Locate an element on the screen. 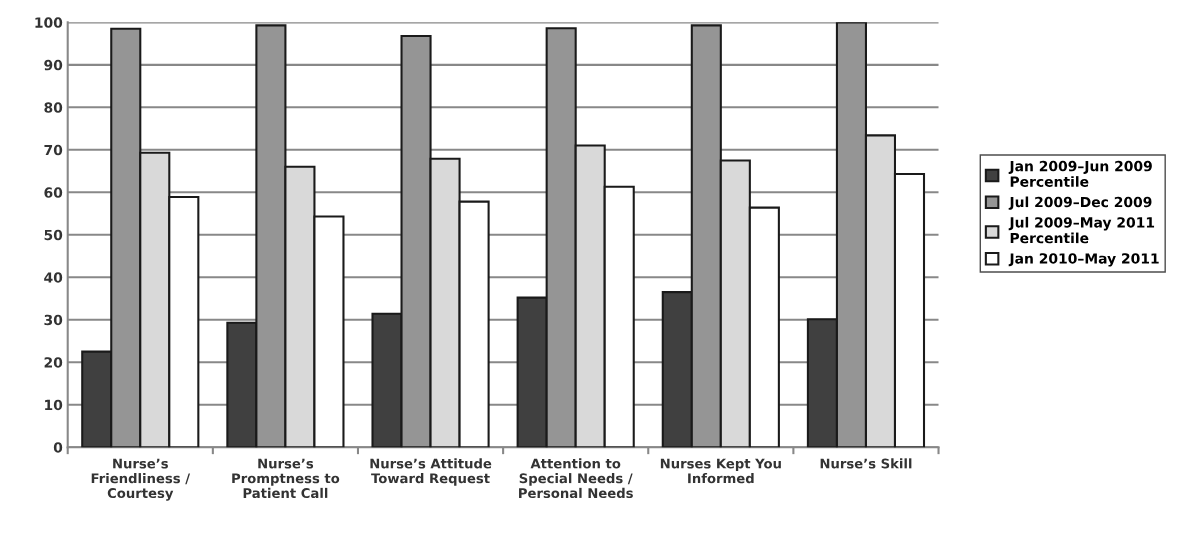 The image size is (1188, 559). x-tick-label: Nurse’s Skill is located at coordinates (866, 463).